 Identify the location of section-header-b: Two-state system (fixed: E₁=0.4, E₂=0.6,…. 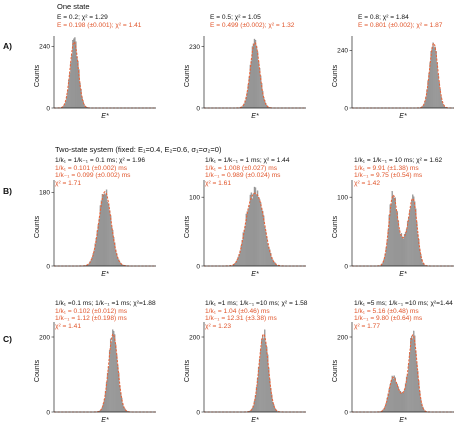
(138, 149).